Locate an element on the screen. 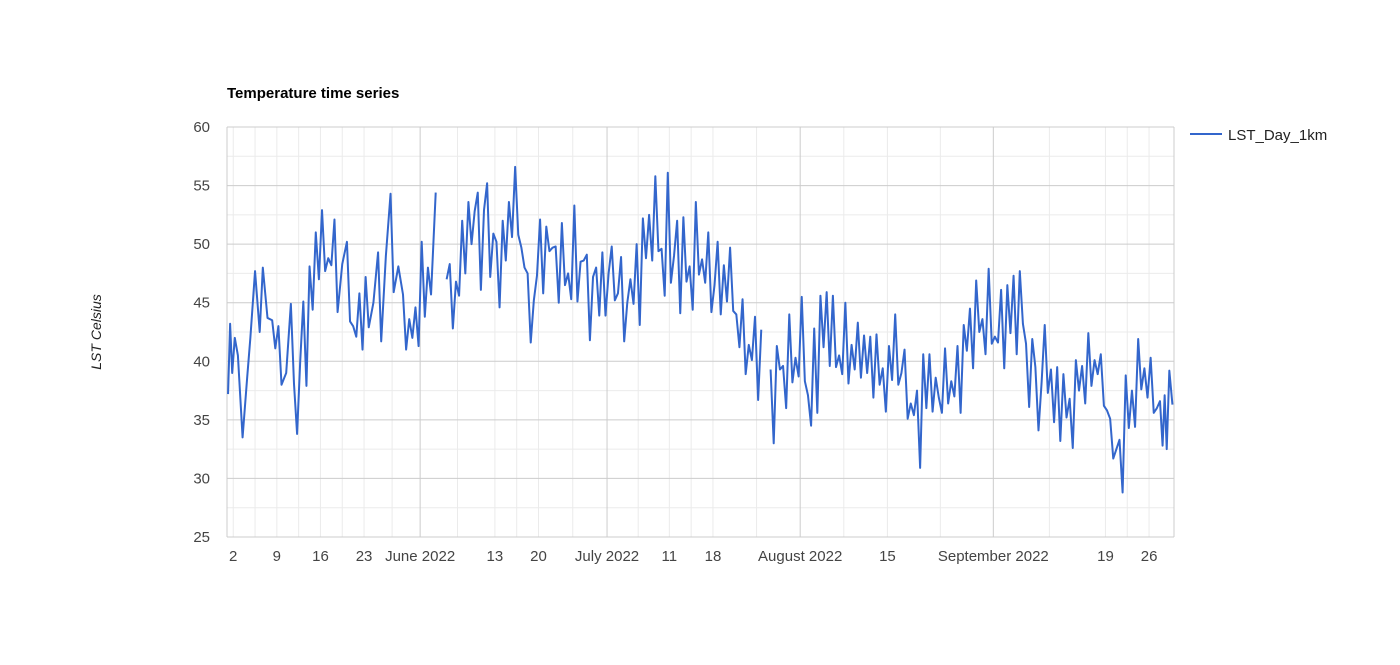 This screenshot has width=1400, height=665. y-tick-label: 50 is located at coordinates (201, 244).